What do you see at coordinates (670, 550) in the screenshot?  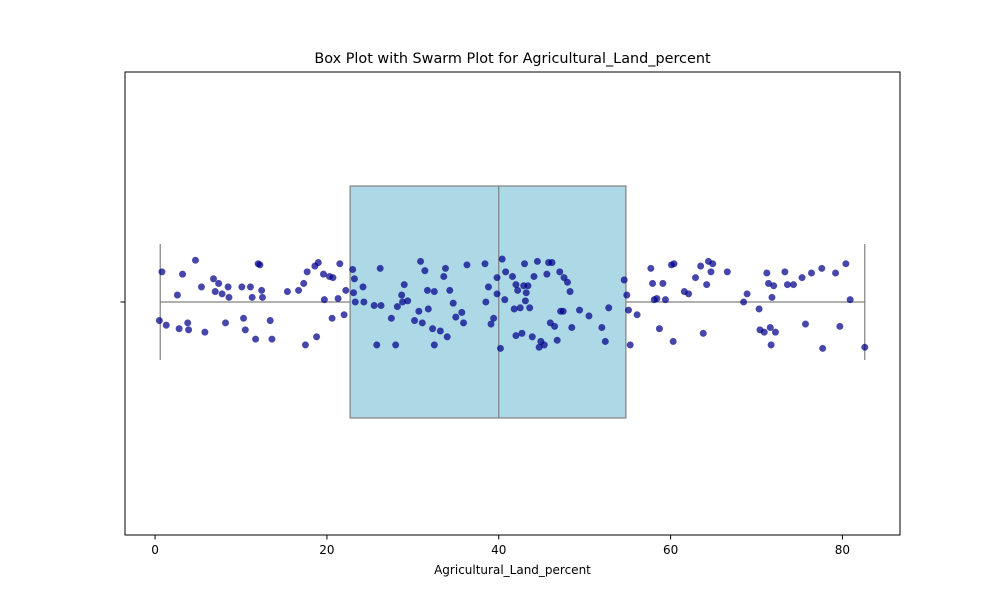 I see `x-tick-label: 60` at bounding box center [670, 550].